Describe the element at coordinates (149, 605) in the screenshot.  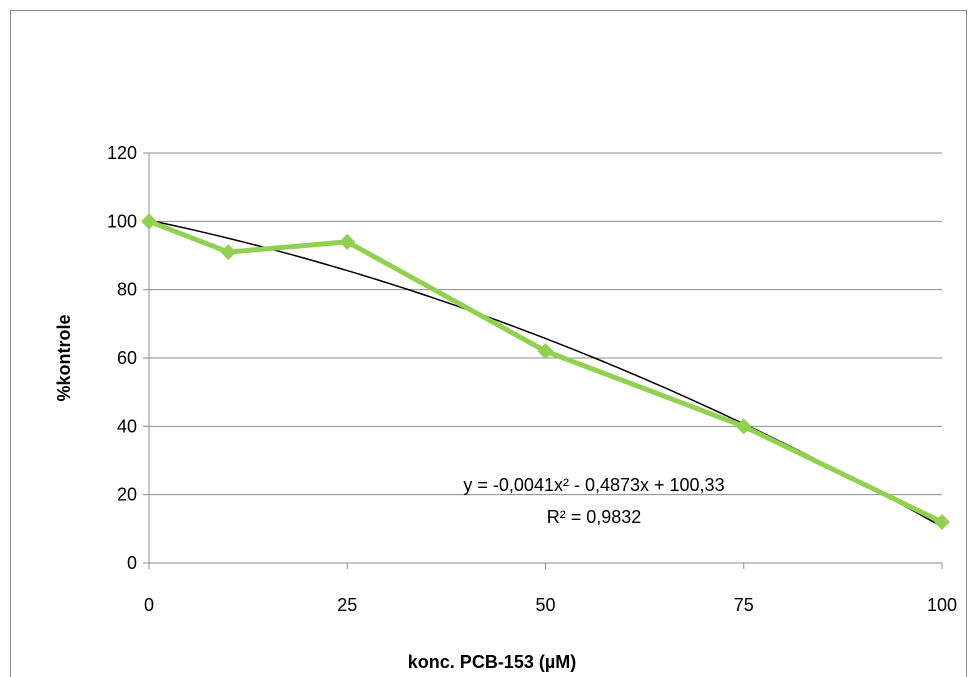
I see `x-tick-label: 0` at that location.